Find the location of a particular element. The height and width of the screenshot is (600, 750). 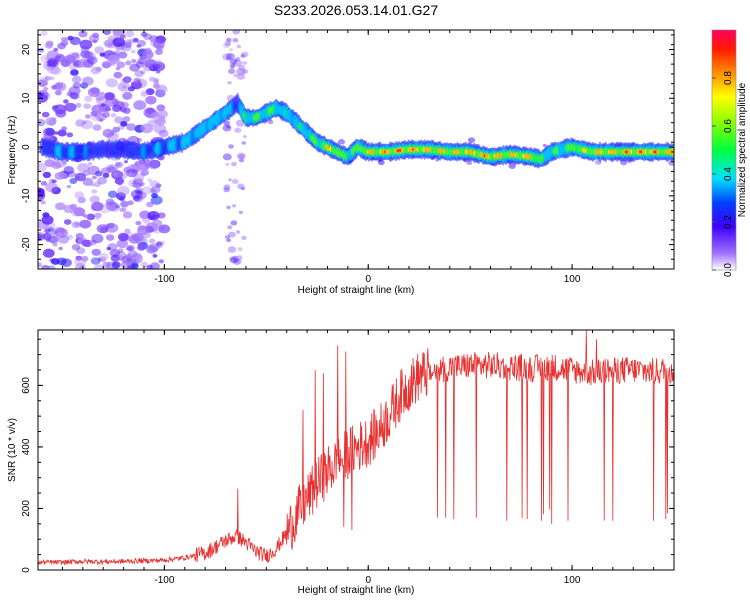

snr-x-tick-label: -100 is located at coordinates (164, 580).